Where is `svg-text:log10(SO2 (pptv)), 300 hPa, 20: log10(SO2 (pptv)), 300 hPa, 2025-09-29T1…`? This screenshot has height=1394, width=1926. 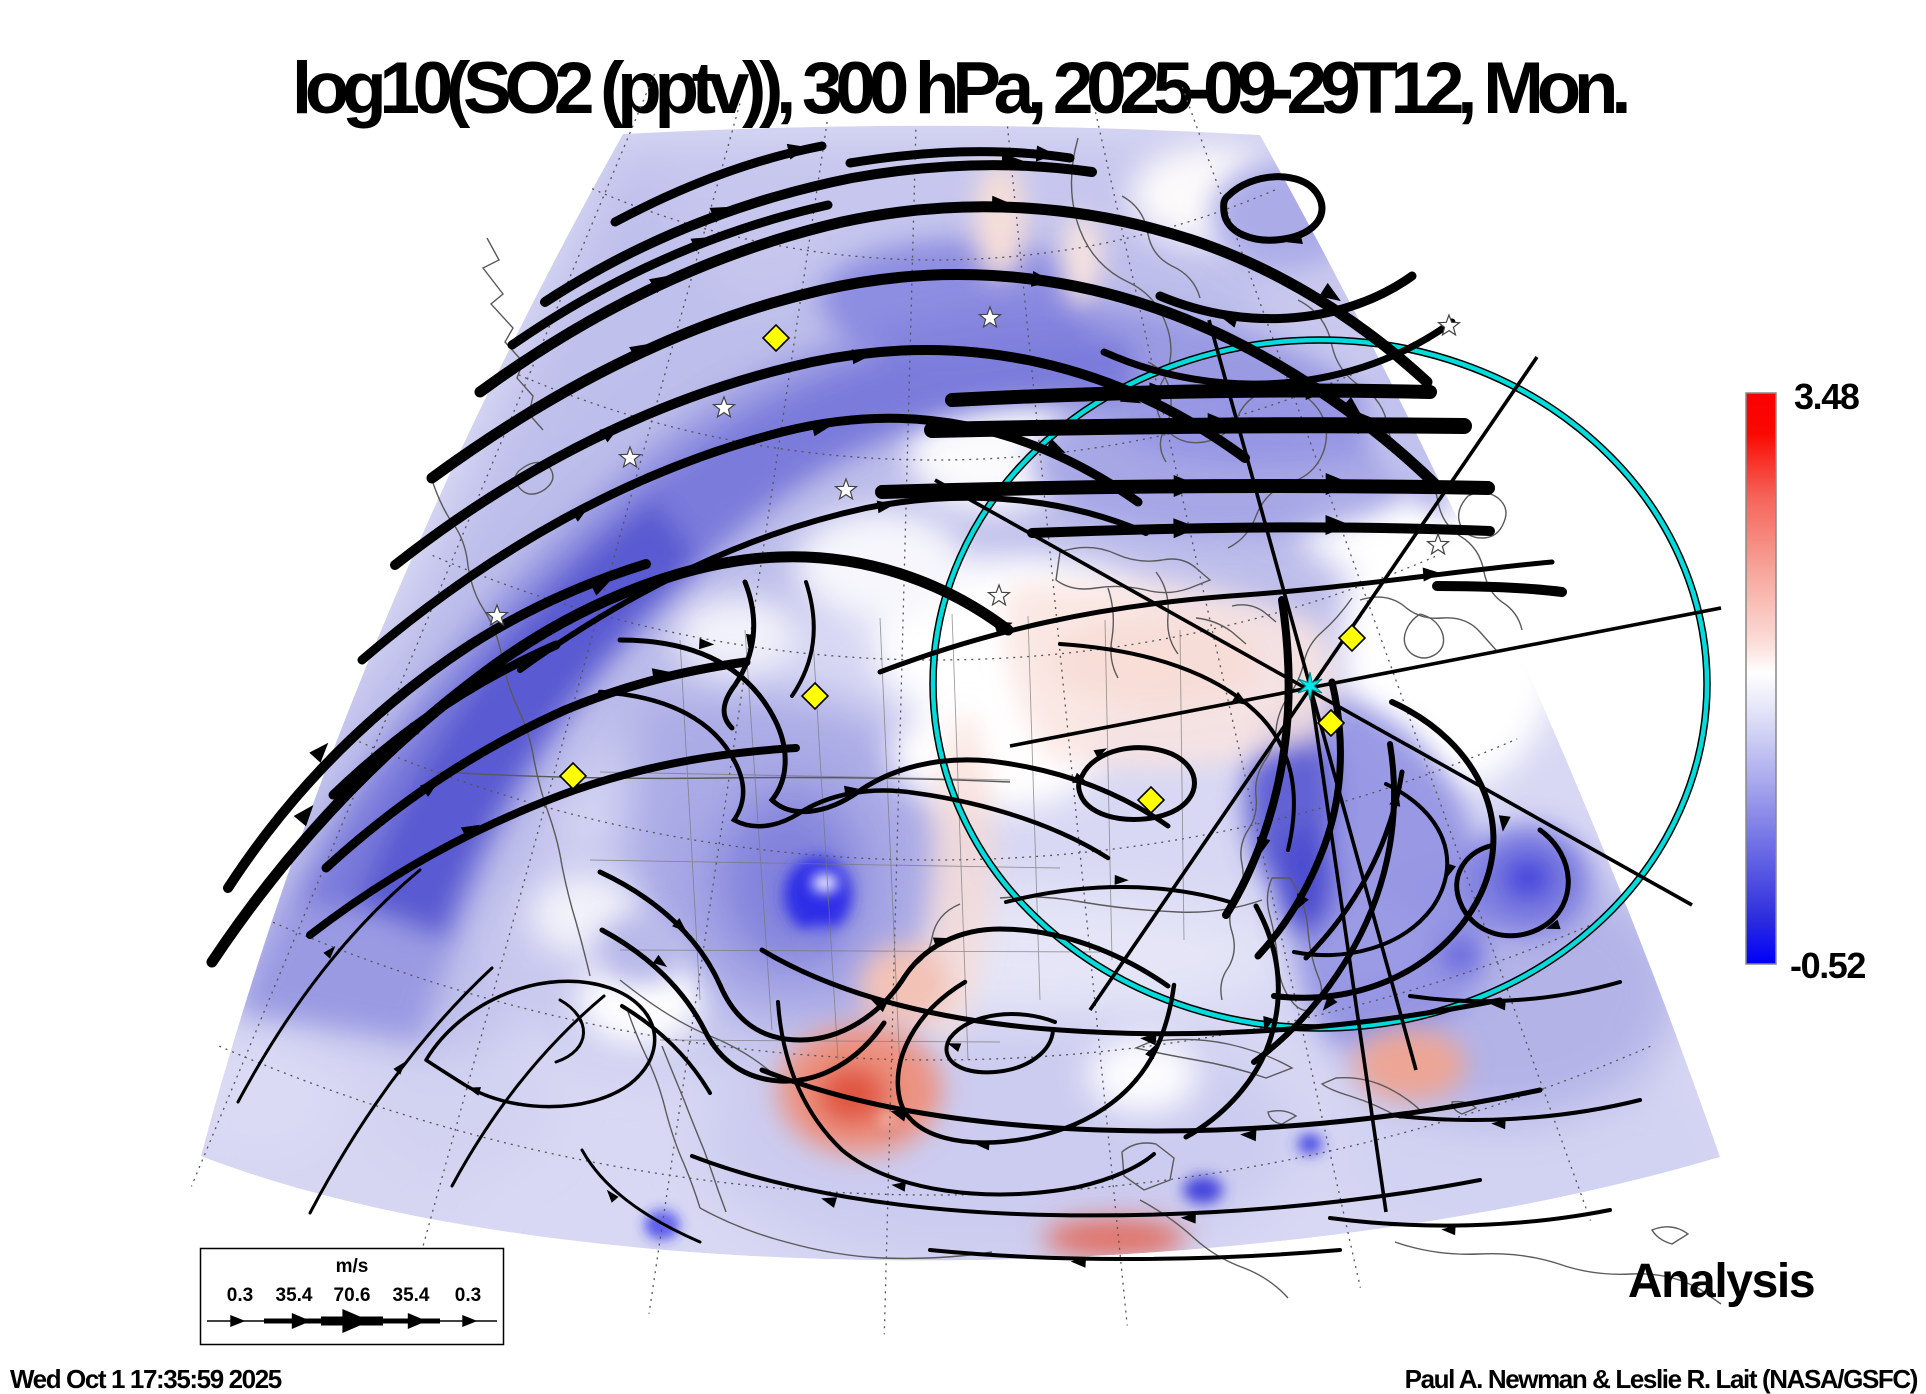 svg-text:log10(SO2 (pptv)), 300 hPa, 20: log10(SO2 (pptv)), 300 hPa, 2025-09-29T1… is located at coordinates (959, 88).